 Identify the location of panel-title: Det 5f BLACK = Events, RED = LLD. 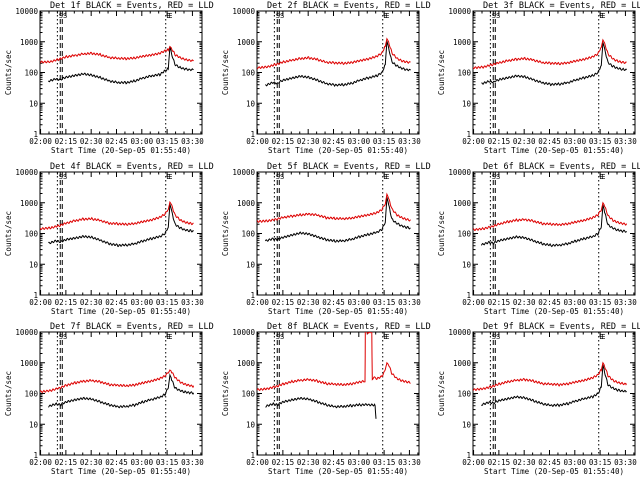
(349, 167).